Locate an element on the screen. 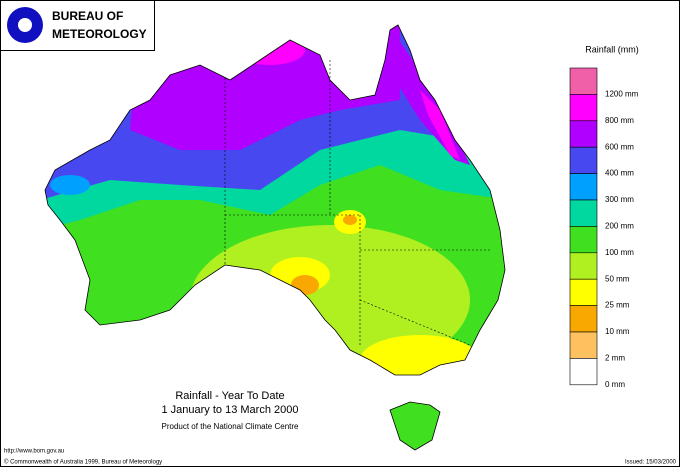 The height and width of the screenshot is (472, 680). legend-label: 800 mm is located at coordinates (619, 120).